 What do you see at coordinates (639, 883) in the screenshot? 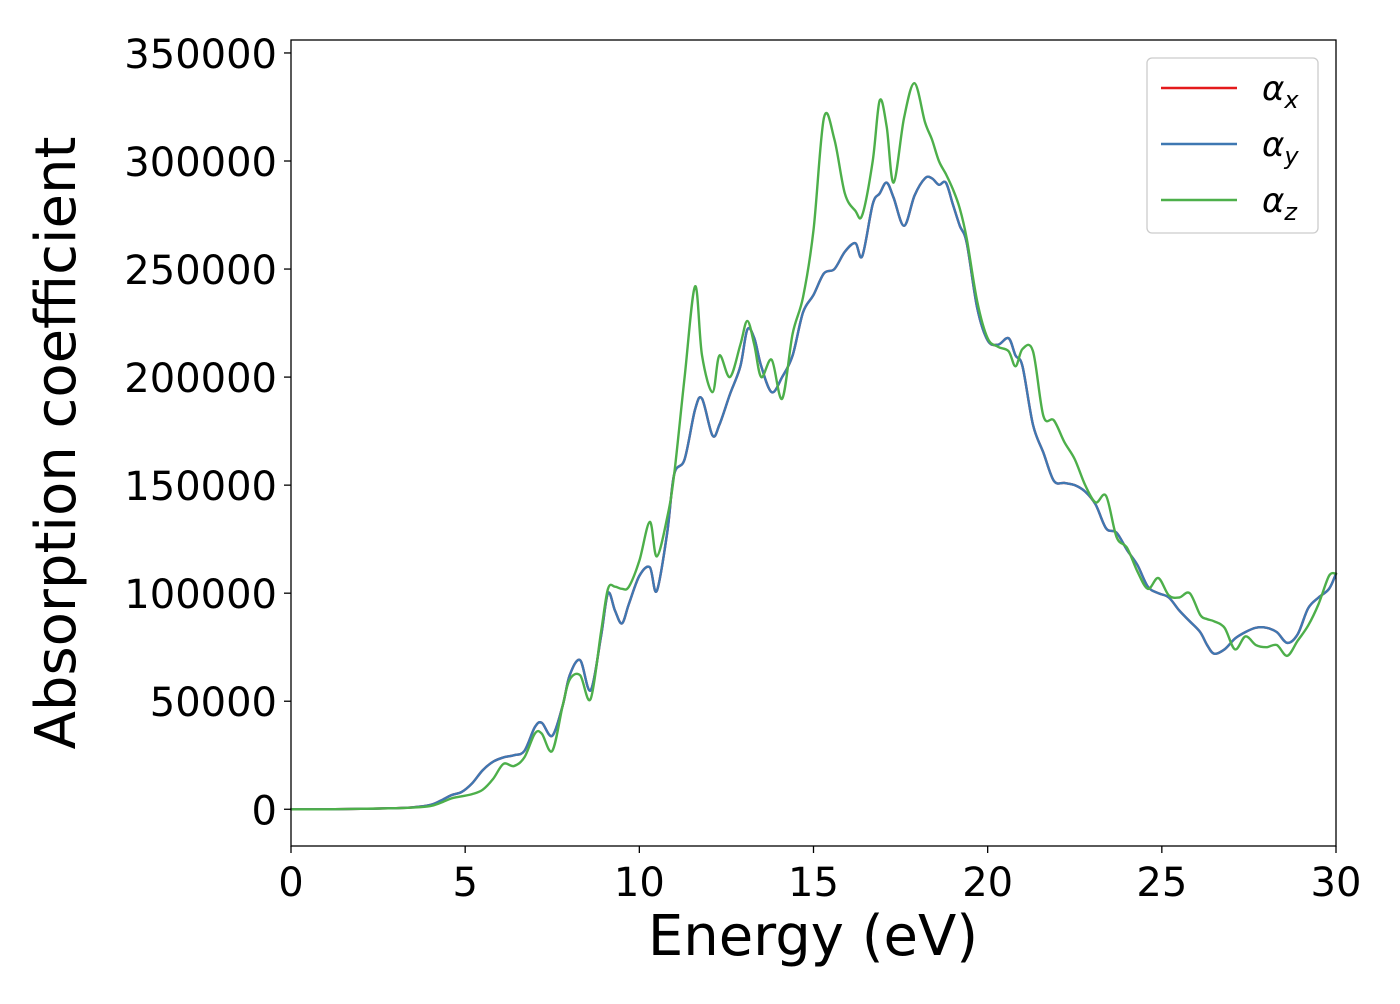
I see `x-tick-label: 10` at bounding box center [639, 883].